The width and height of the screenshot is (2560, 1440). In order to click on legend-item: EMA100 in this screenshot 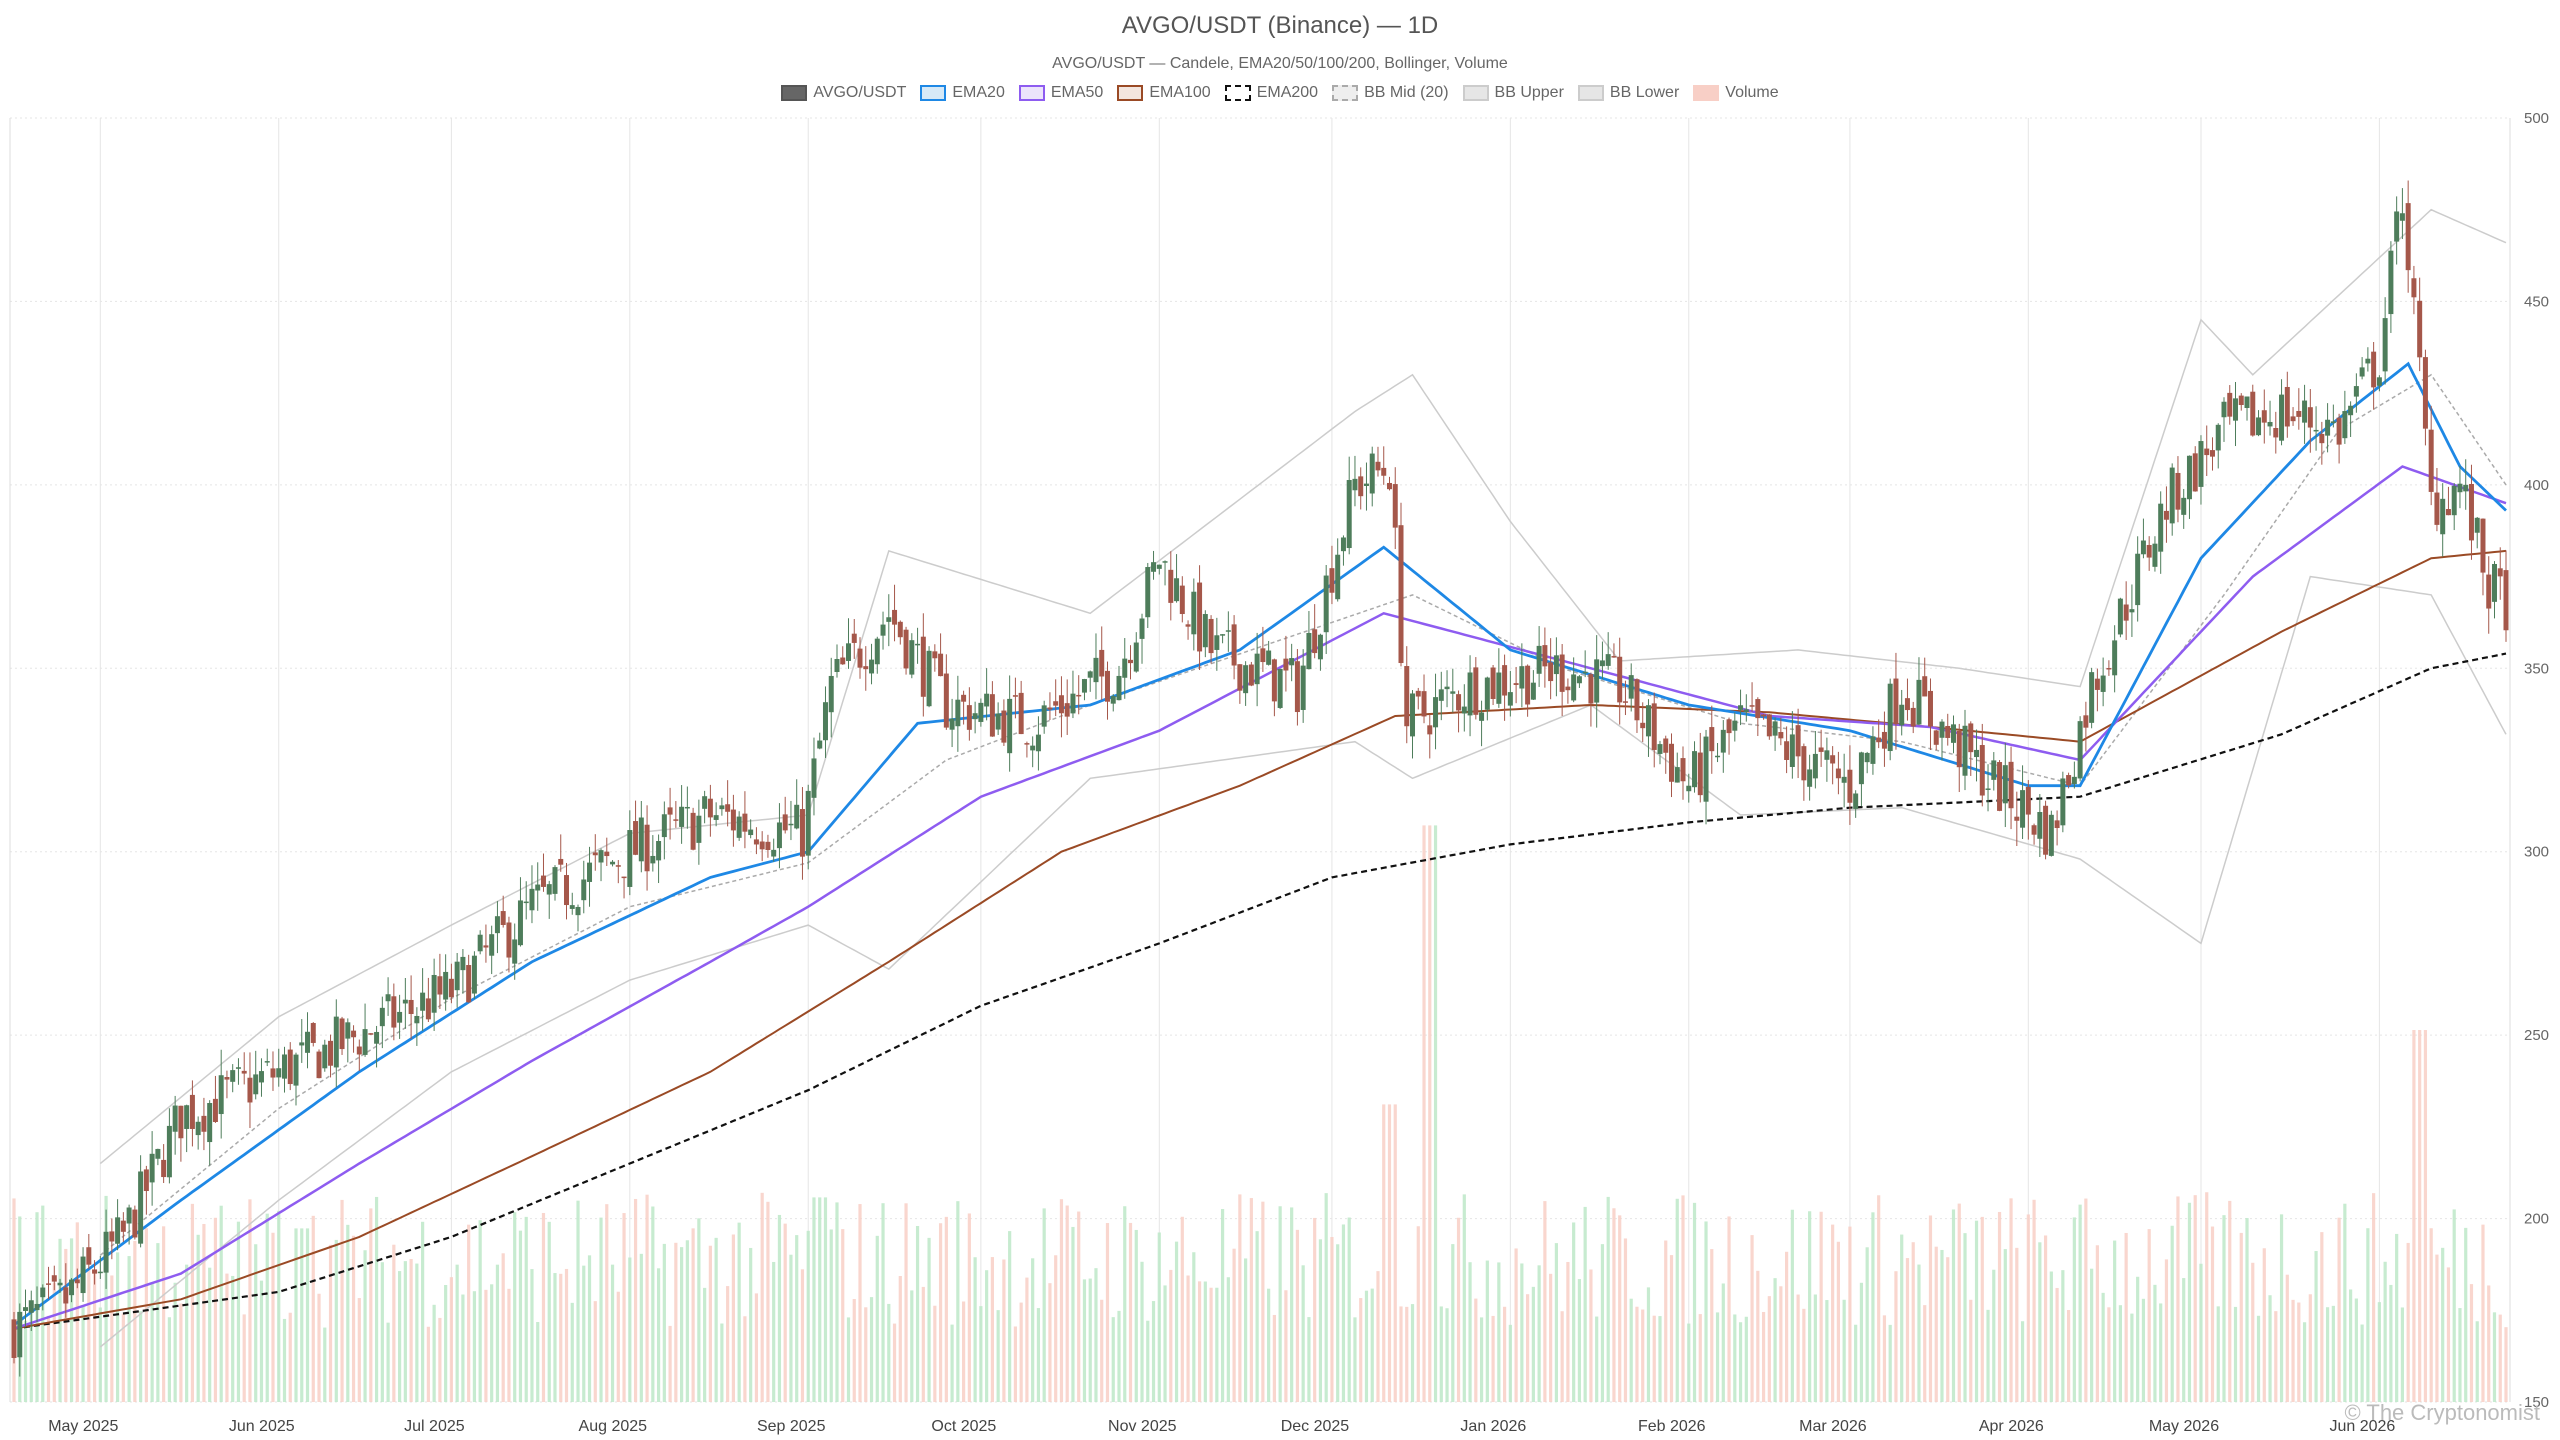, I will do `click(1164, 93)`.